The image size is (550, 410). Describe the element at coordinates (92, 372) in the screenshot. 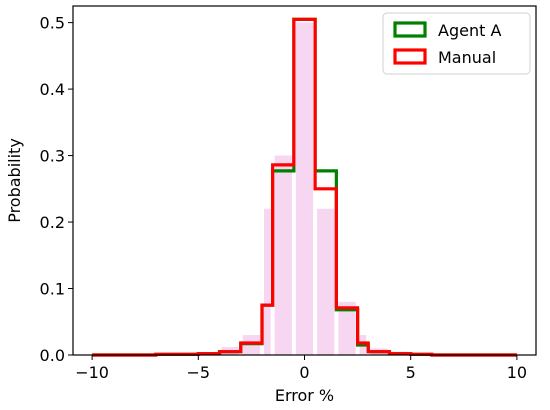

I see `x-tick-label: −10` at that location.